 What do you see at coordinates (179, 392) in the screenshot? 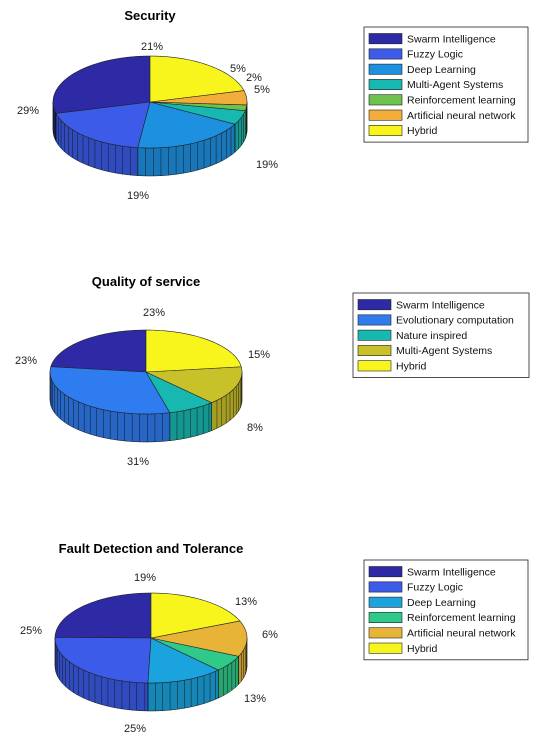
I see `pie-slice-nature-inspired` at bounding box center [179, 392].